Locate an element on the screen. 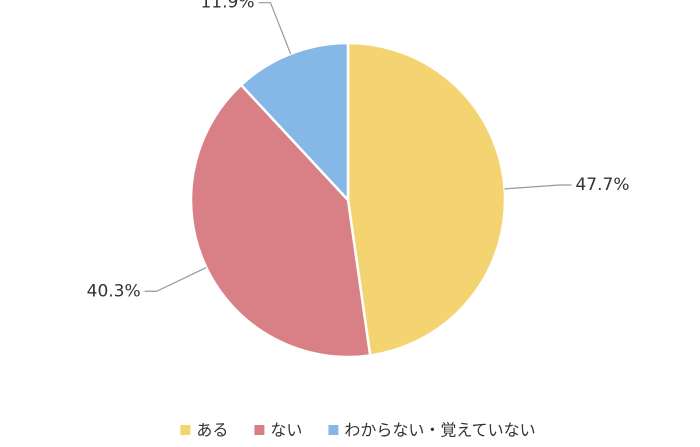  legend: ある ない わからない・覚えていない is located at coordinates (358, 430).